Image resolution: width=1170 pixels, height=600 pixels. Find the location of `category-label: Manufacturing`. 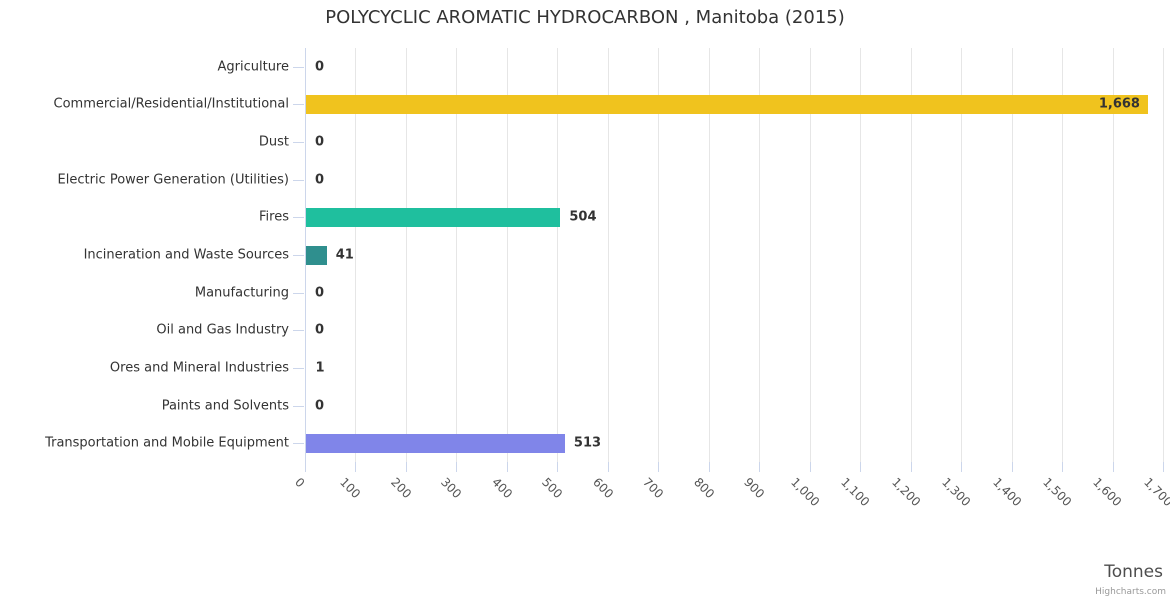

category-label: Manufacturing is located at coordinates (241, 293).